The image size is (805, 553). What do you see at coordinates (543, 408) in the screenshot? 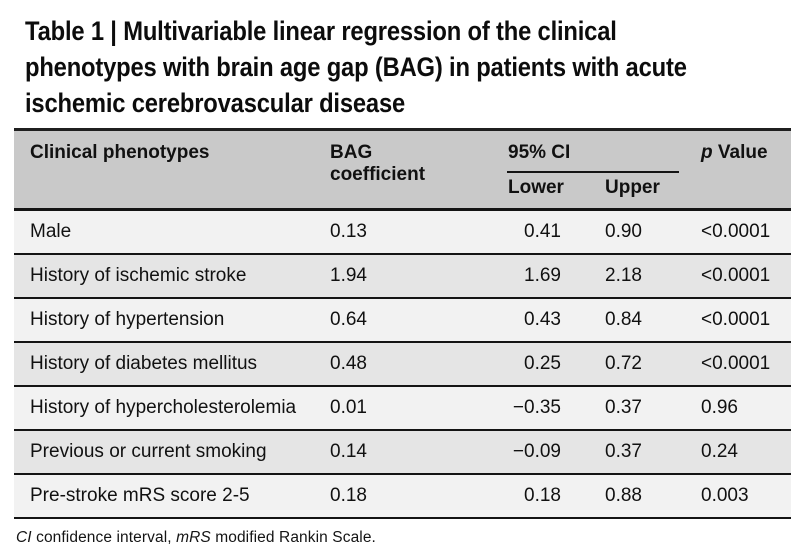
I see `cell-ci-lower: −0.35` at bounding box center [543, 408].